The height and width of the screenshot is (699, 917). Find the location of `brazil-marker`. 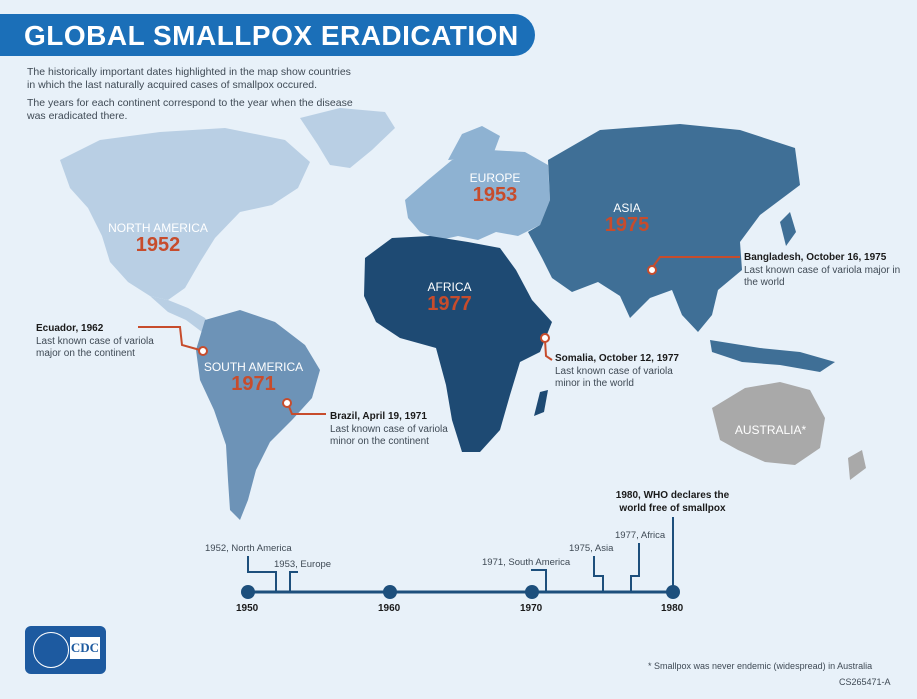

brazil-marker is located at coordinates (287, 403).